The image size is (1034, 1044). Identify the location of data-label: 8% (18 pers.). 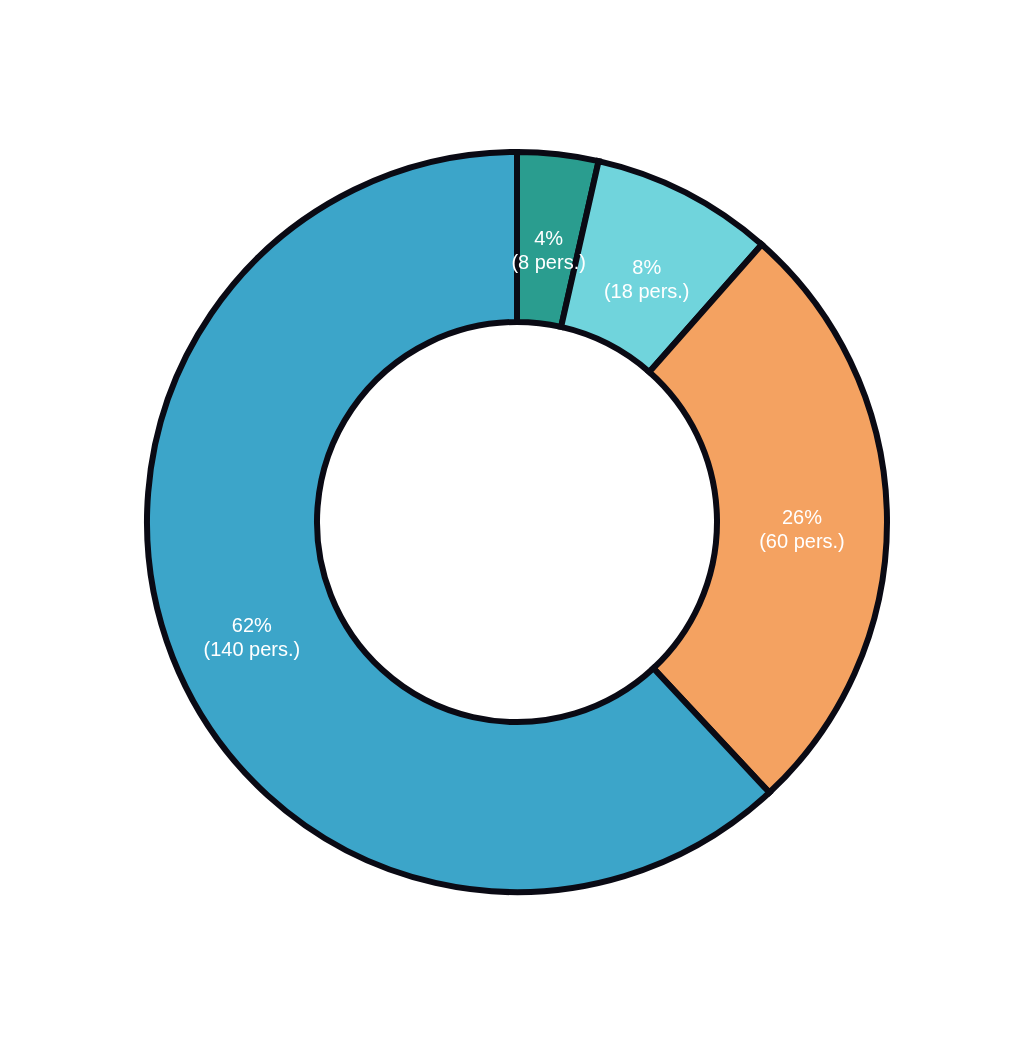
(646, 279).